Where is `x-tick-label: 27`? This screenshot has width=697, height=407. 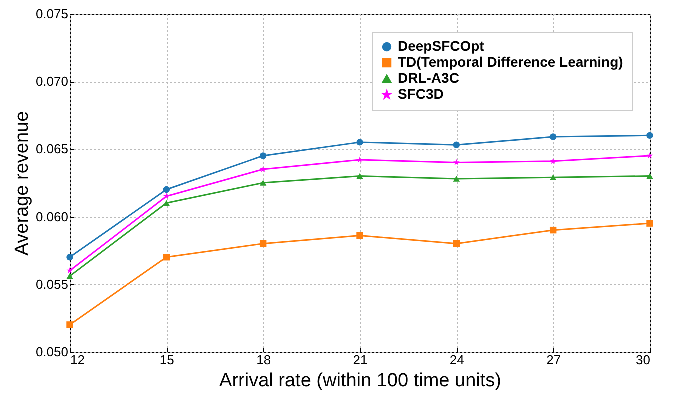 x-tick-label: 27 is located at coordinates (554, 360).